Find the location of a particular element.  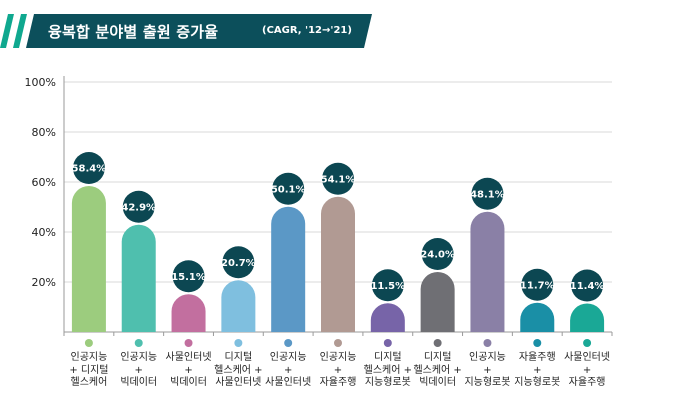

x-tick-label: 인공지능 + 빅데이터 is located at coordinates (139, 370).